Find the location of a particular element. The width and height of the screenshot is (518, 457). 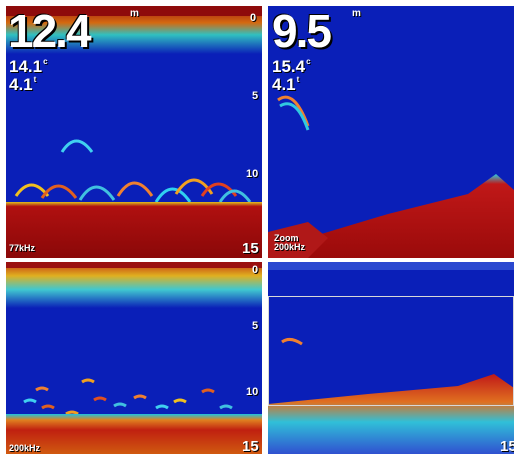

frequency-label-left: 77kHz is located at coordinates (22, 248).